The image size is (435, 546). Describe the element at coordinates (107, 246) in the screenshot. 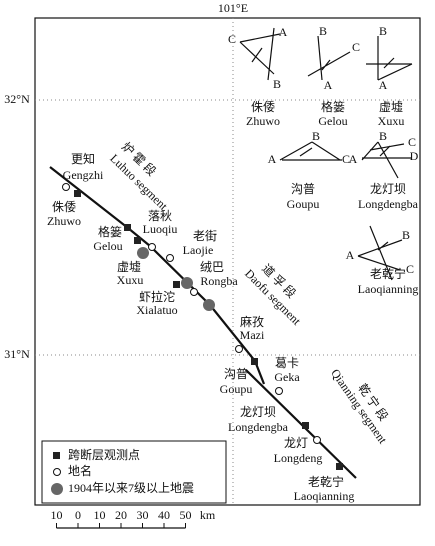

I see `place-name-en: Gelou` at that location.